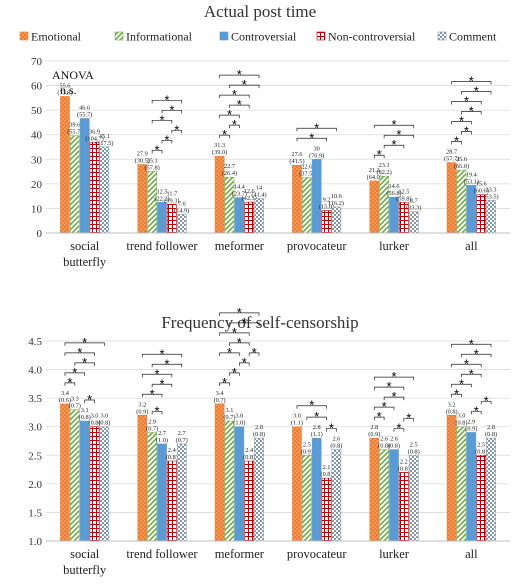 The width and height of the screenshot is (520, 584). Describe the element at coordinates (374, 177) in the screenshot. I see `data-label-sd: (64.0)` at that location.